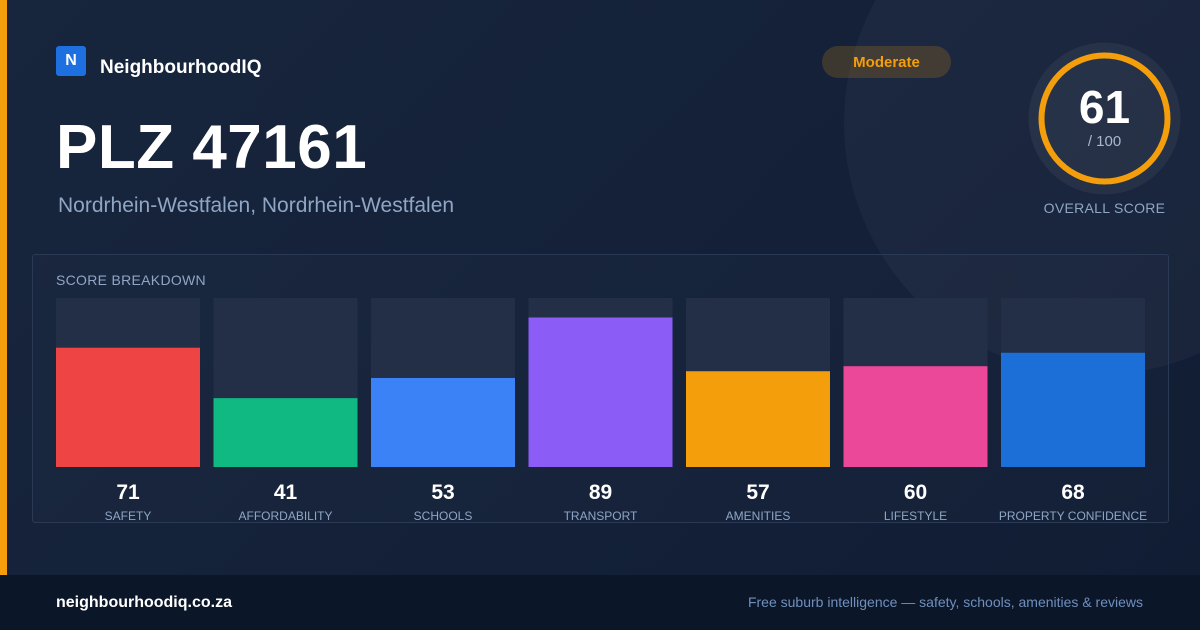  Describe the element at coordinates (128, 516) in the screenshot. I see `bar-category-label: SAFETY` at that location.